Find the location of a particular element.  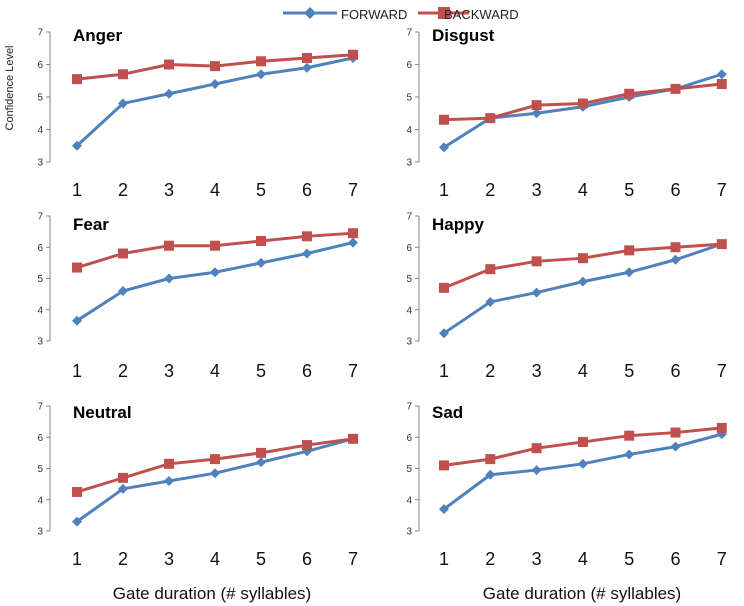

x-axis-label-right: Gate duration (# syllables) is located at coordinates (582, 593).